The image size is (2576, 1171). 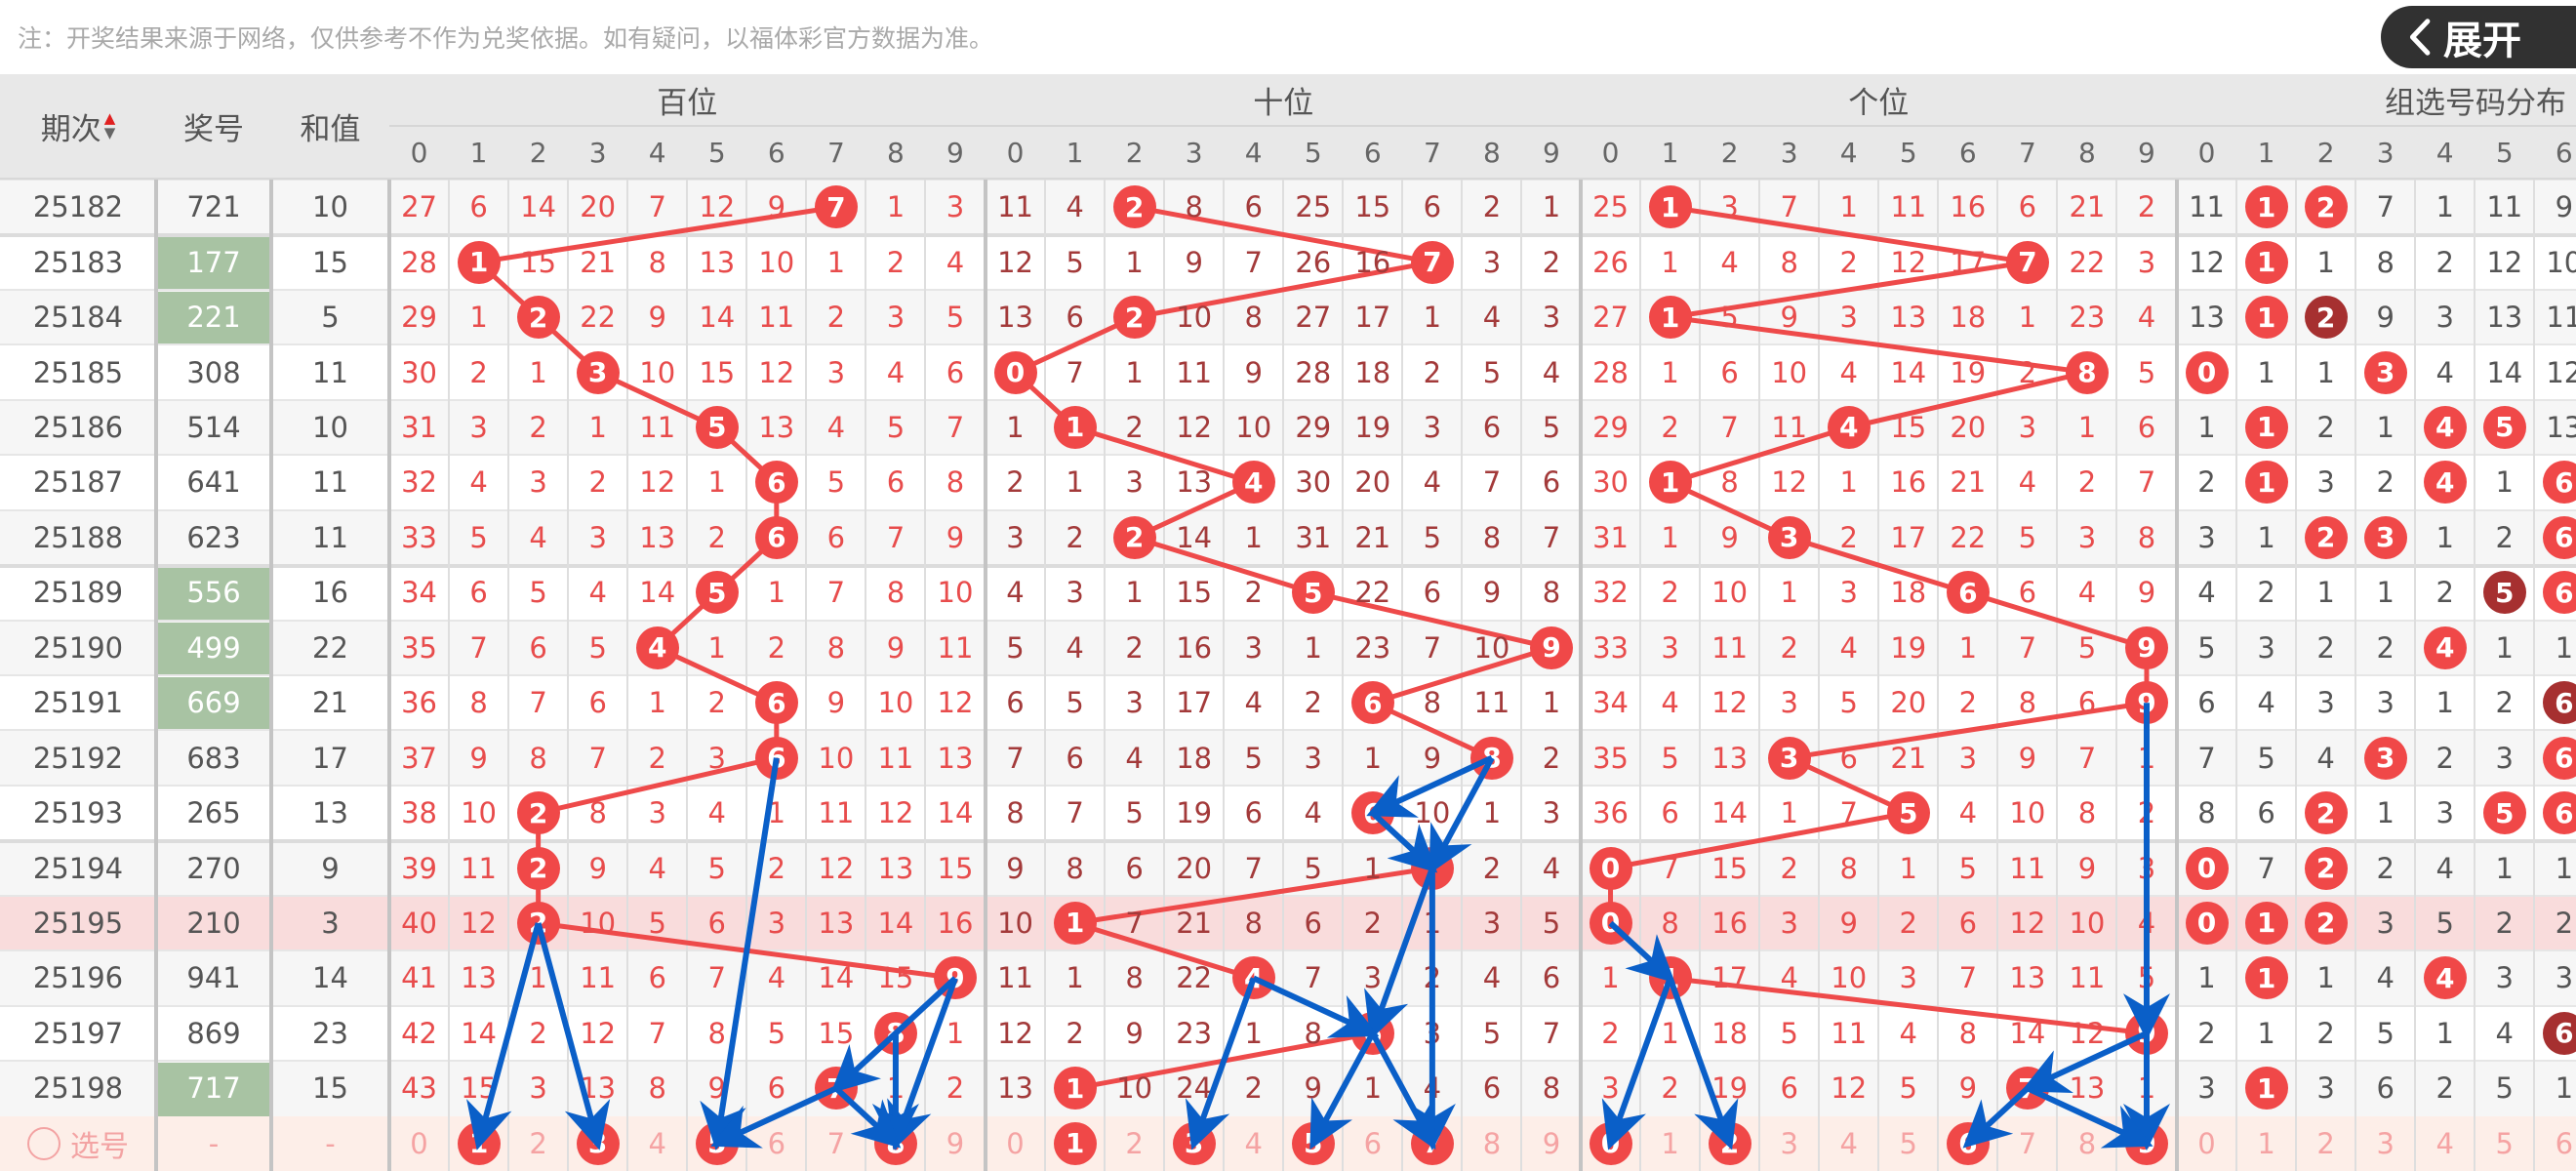 What do you see at coordinates (419, 482) in the screenshot?
I see `miss-cell: 32` at bounding box center [419, 482].